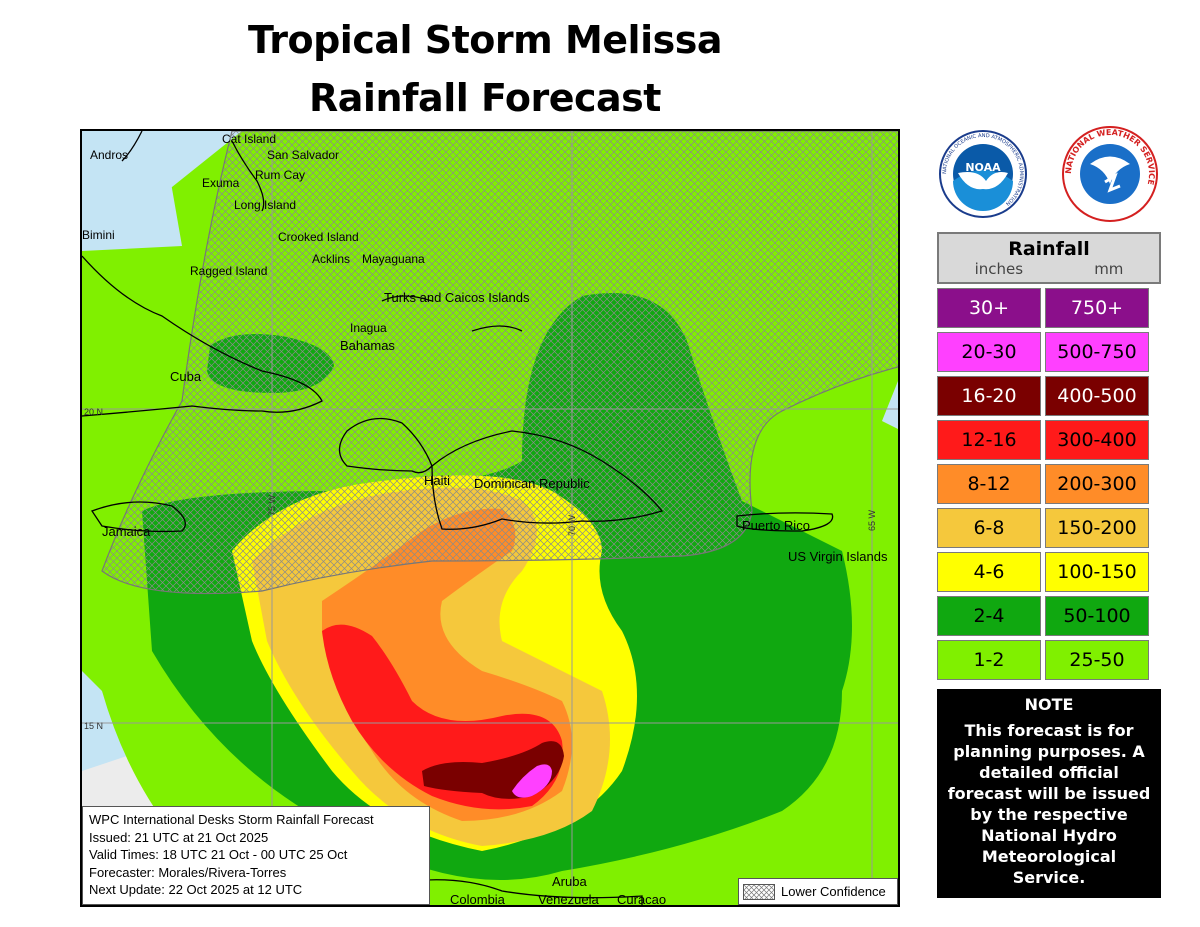 Image resolution: width=1200 pixels, height=927 pixels. Describe the element at coordinates (1097, 616) in the screenshot. I see `legend-cell-mm: 50-100` at that location.